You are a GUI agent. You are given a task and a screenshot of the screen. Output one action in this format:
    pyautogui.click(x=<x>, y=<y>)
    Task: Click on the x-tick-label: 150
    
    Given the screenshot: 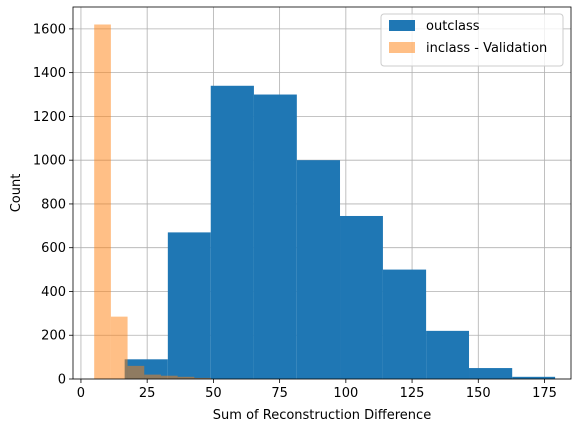 What is the action you would take?
    pyautogui.click(x=478, y=393)
    